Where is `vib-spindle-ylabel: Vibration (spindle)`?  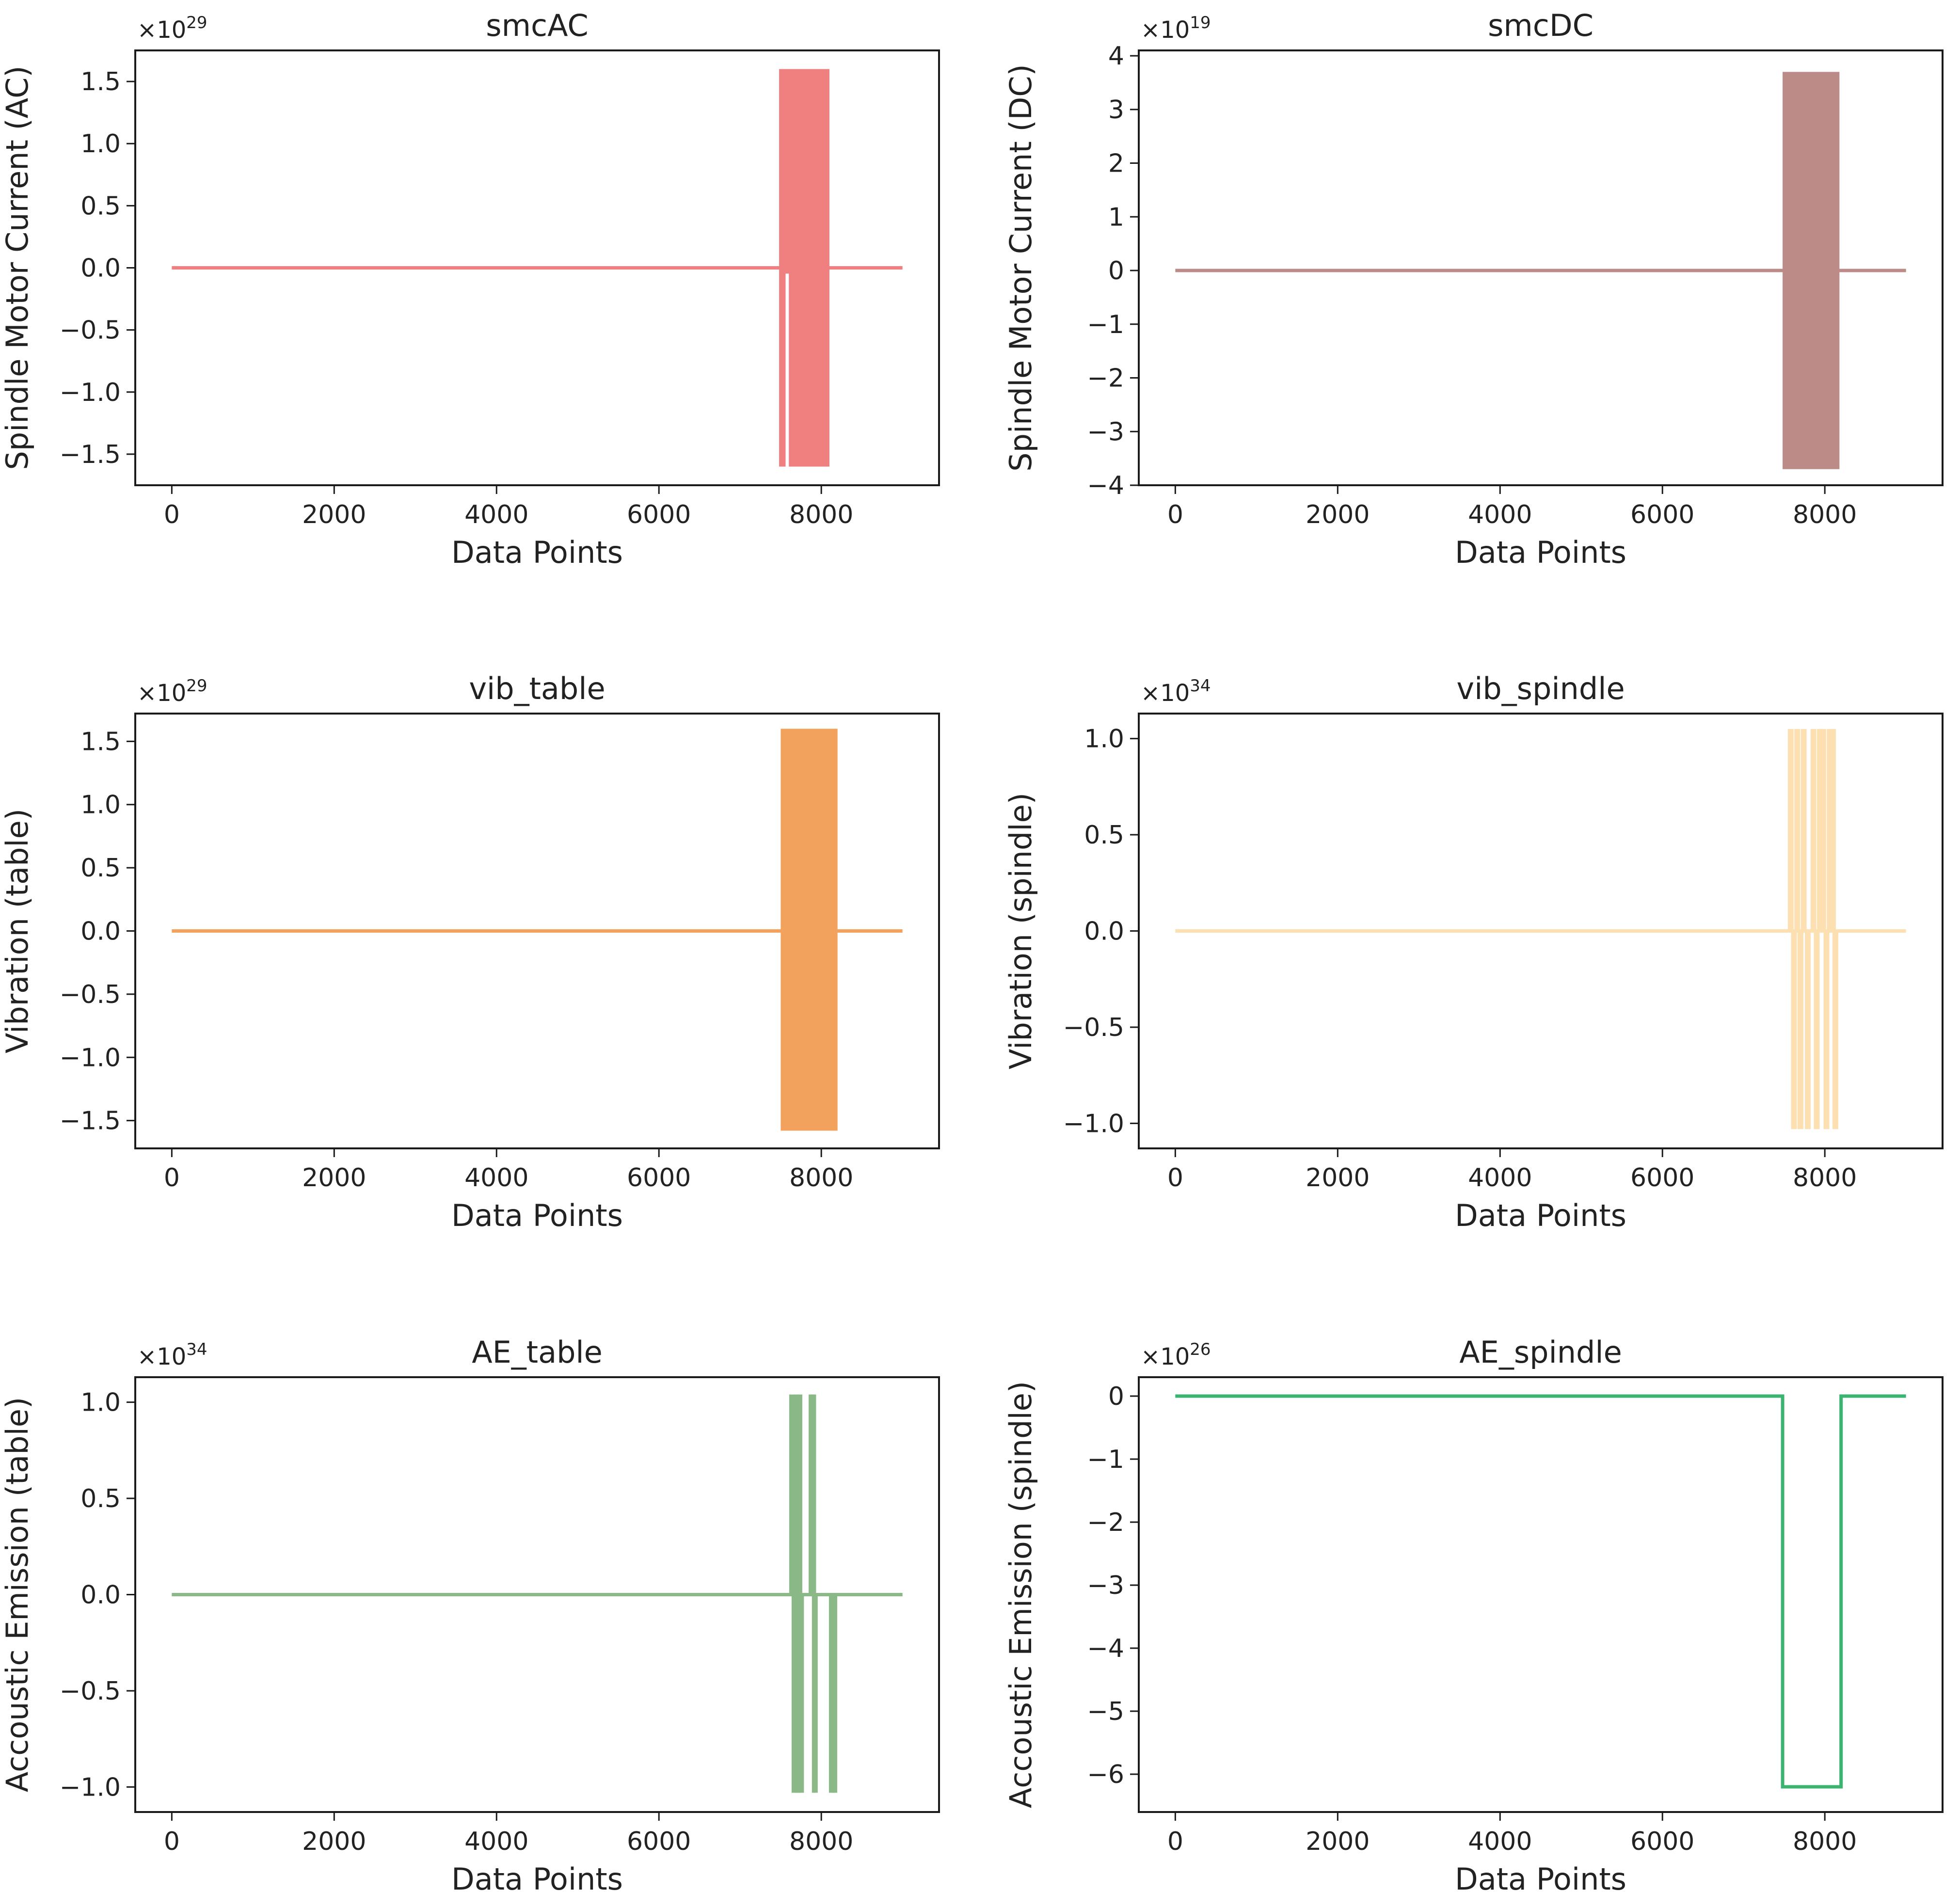 vib-spindle-ylabel: Vibration (spindle) is located at coordinates (1020, 931).